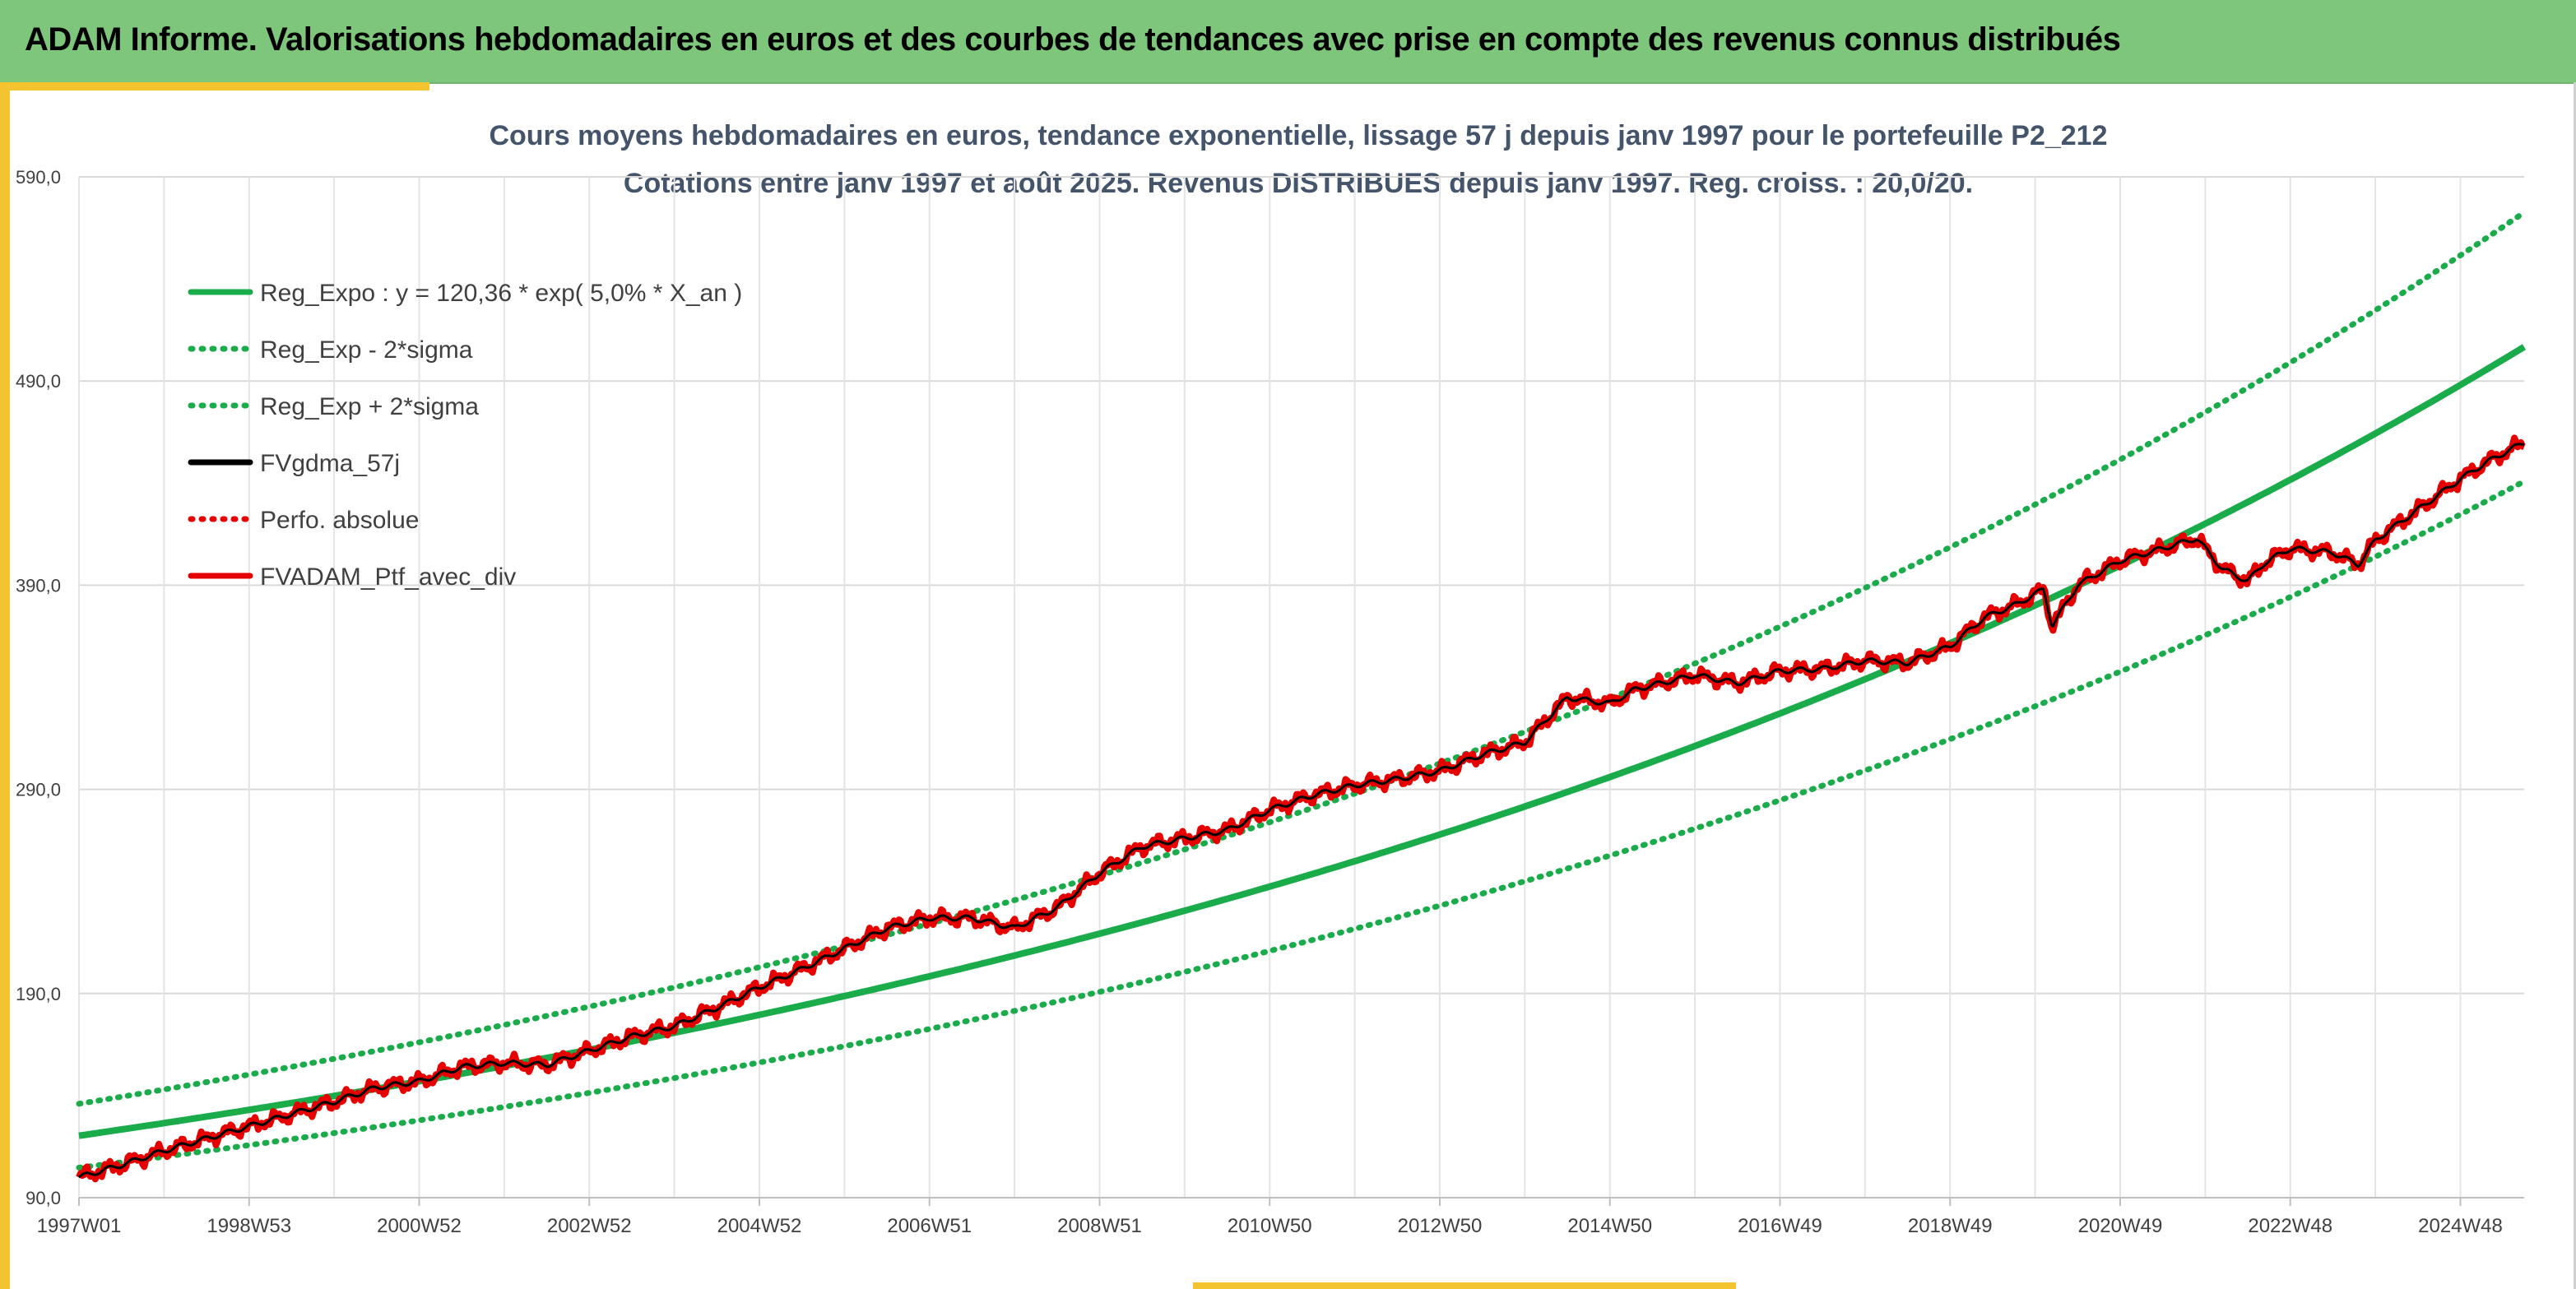  What do you see at coordinates (330, 463) in the screenshot?
I see `legend-label: FVgdma_57j` at bounding box center [330, 463].